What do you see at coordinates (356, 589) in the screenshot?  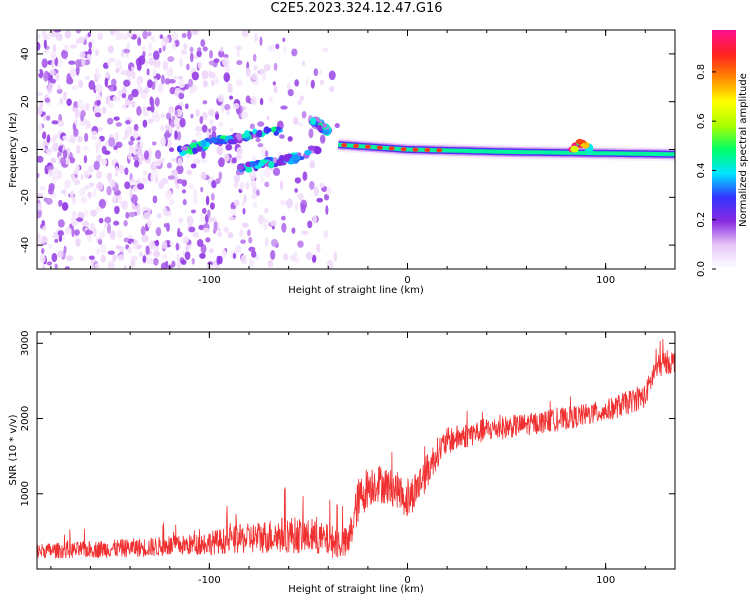 I see `snr-x-label: Height of straight line (km)` at bounding box center [356, 589].